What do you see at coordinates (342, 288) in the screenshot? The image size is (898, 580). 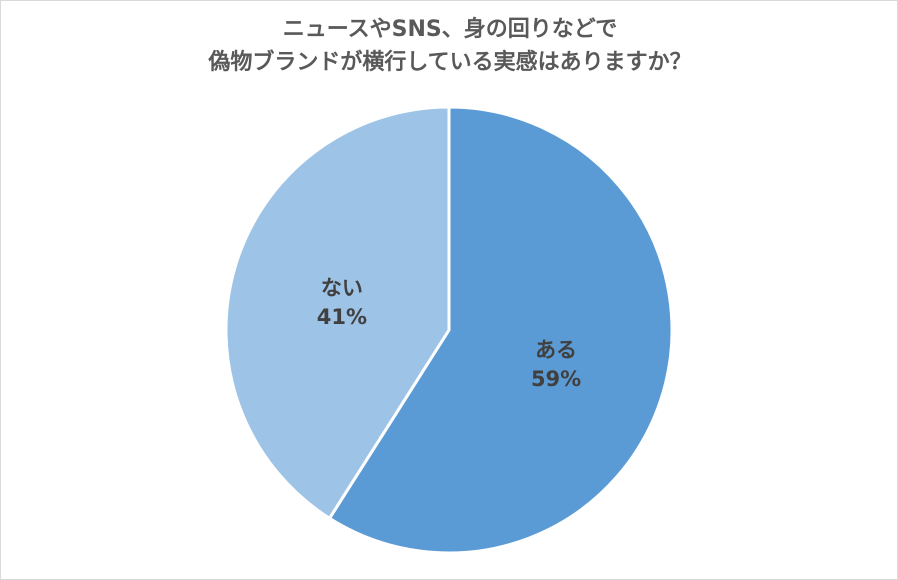 I see `slice-category-label: ない` at bounding box center [342, 288].